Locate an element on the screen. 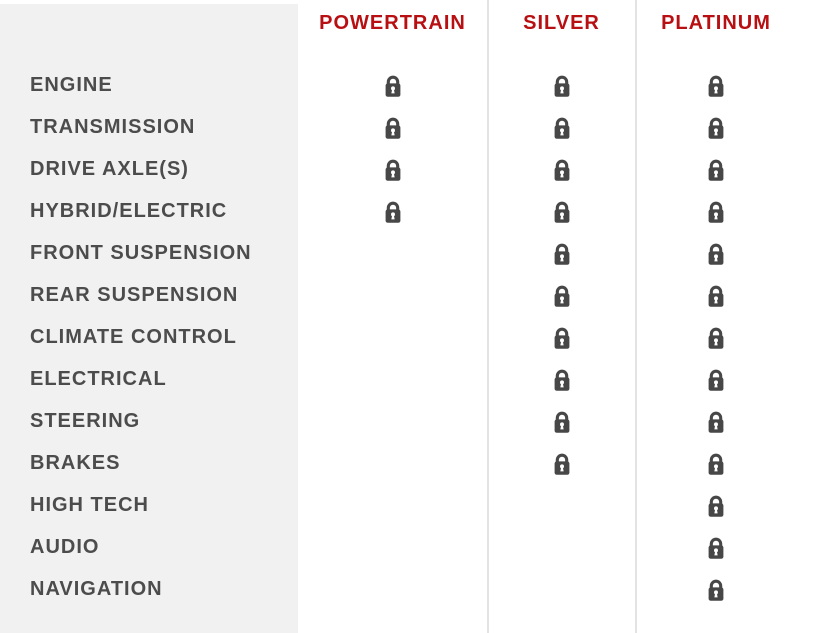  plan-header-powertrain: POWERTRAIN is located at coordinates (392, 23).